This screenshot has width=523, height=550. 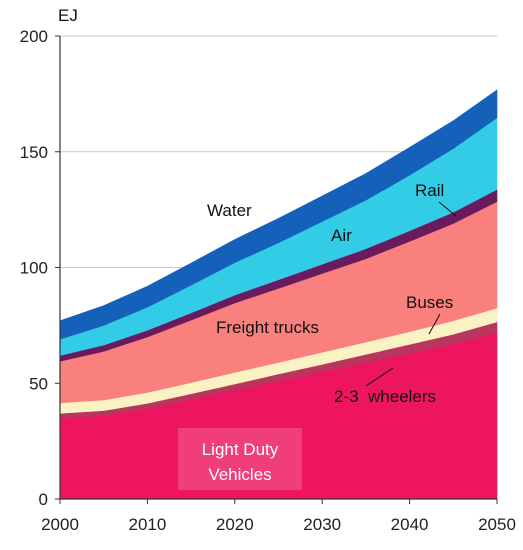 I want to click on x-tick-label: 2010, so click(x=147, y=524).